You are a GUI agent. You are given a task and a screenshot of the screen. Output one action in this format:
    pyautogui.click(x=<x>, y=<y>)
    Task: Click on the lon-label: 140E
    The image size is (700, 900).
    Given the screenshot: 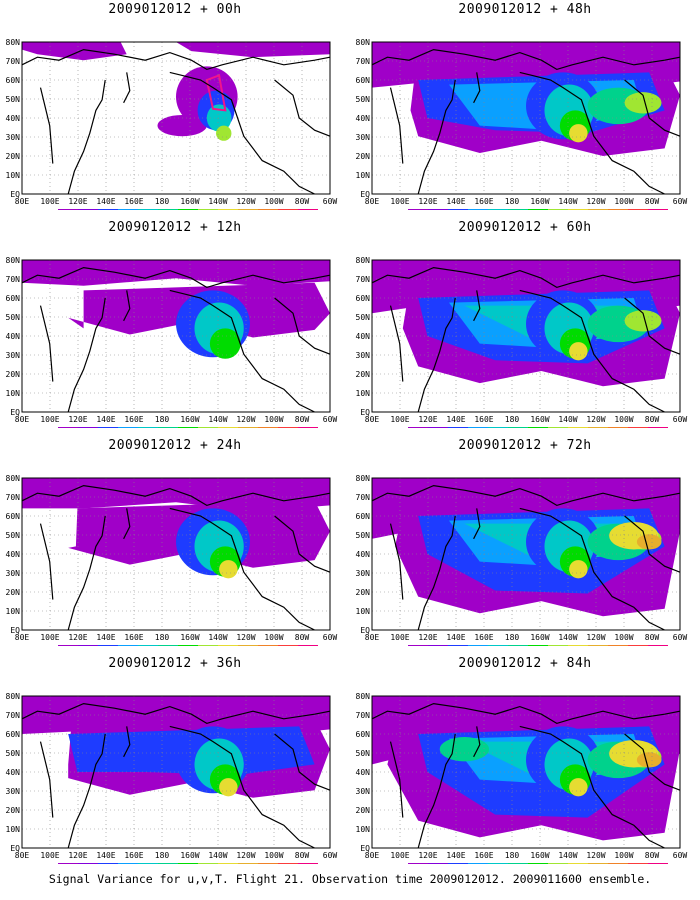 What is the action you would take?
    pyautogui.click(x=455, y=637)
    